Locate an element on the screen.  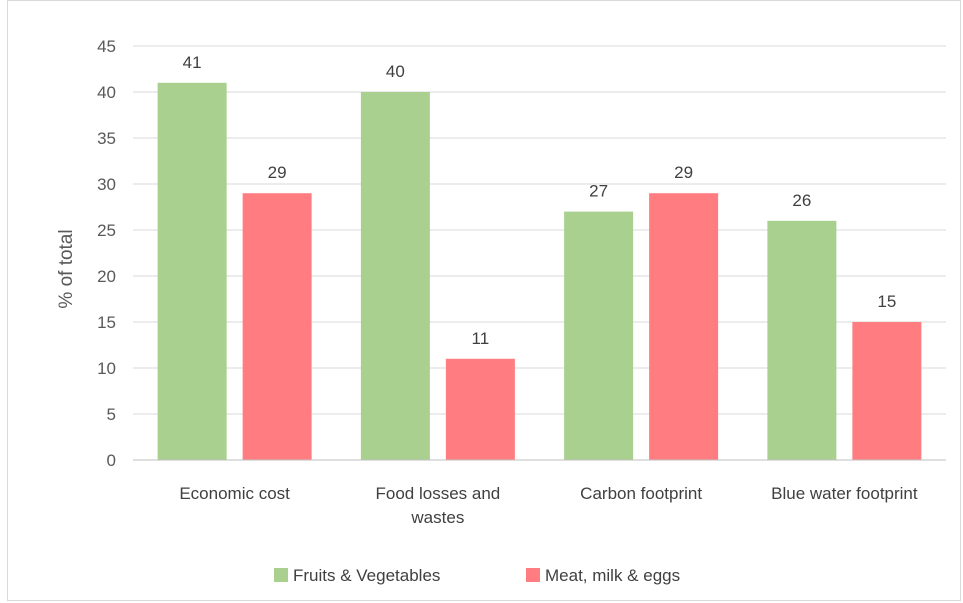
x-category-label: Carbon footprint is located at coordinates (641, 493).